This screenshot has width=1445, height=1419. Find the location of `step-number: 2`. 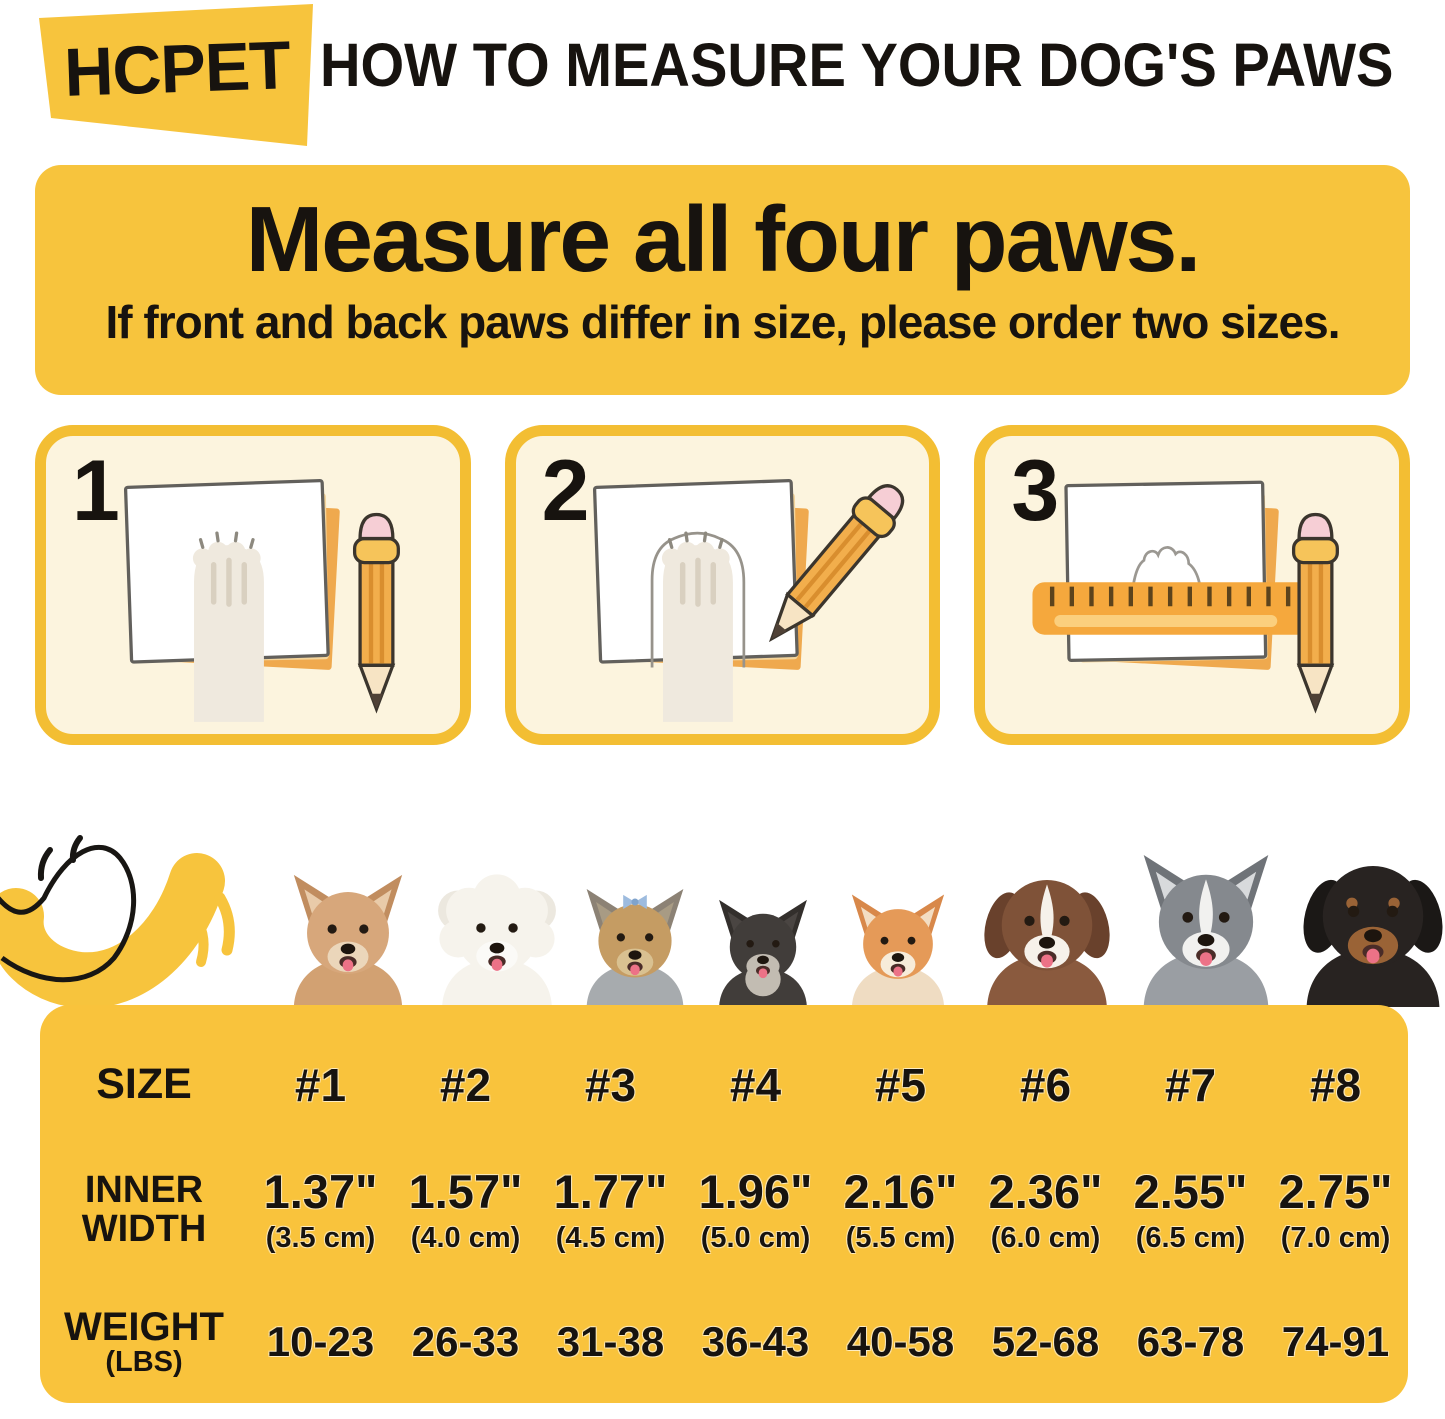

step-number: 2 is located at coordinates (565, 491).